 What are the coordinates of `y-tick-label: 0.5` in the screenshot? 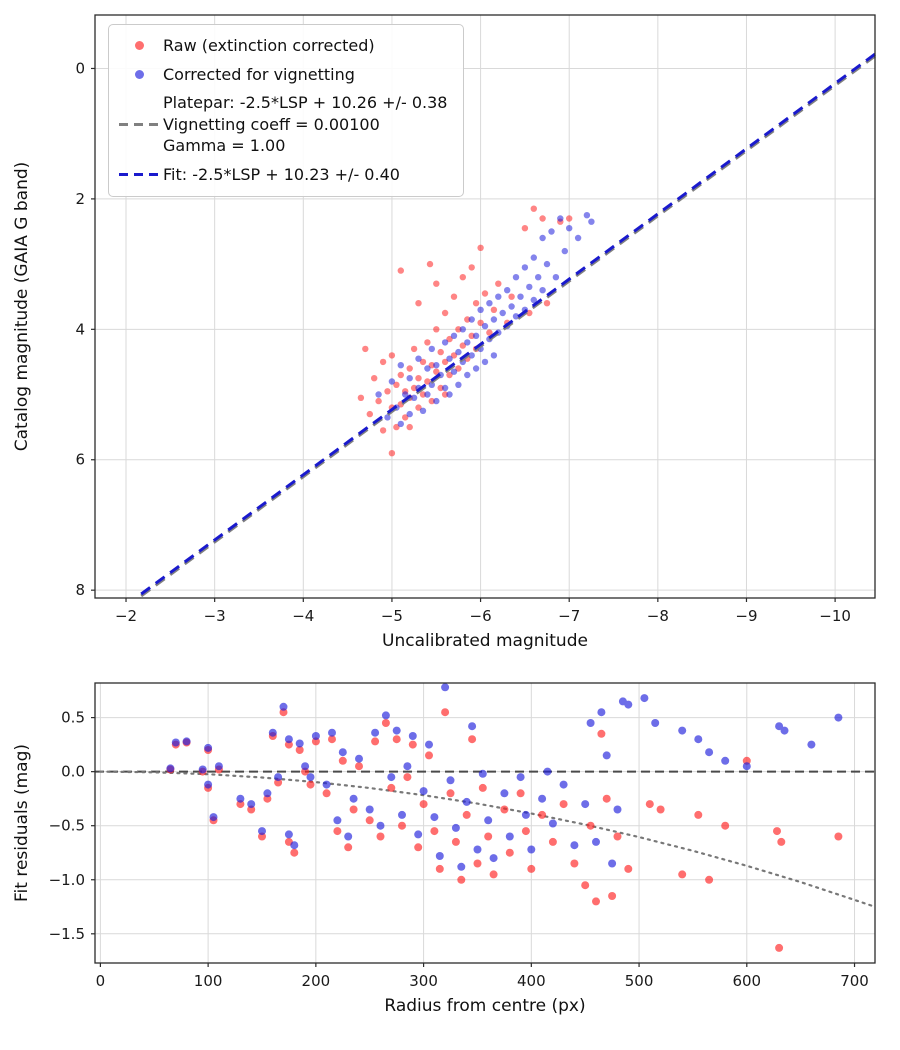 It's located at (73, 718).